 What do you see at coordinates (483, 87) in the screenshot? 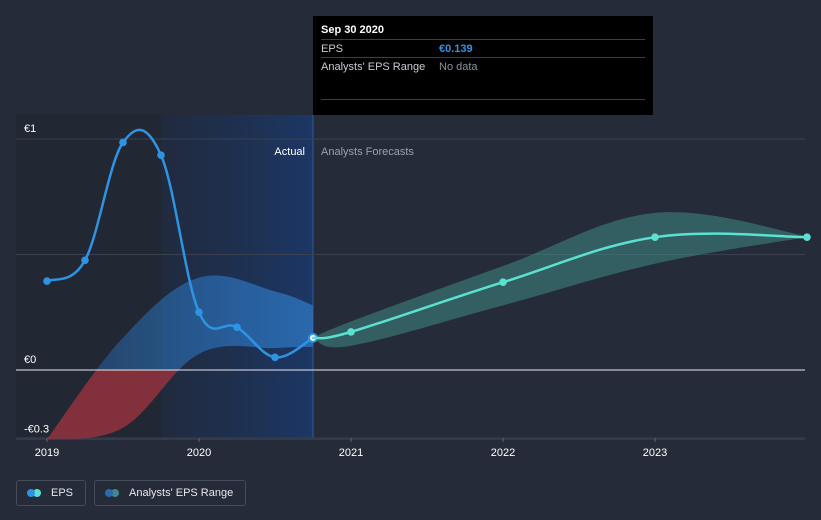
I see `tooltip-spacer` at bounding box center [483, 87].